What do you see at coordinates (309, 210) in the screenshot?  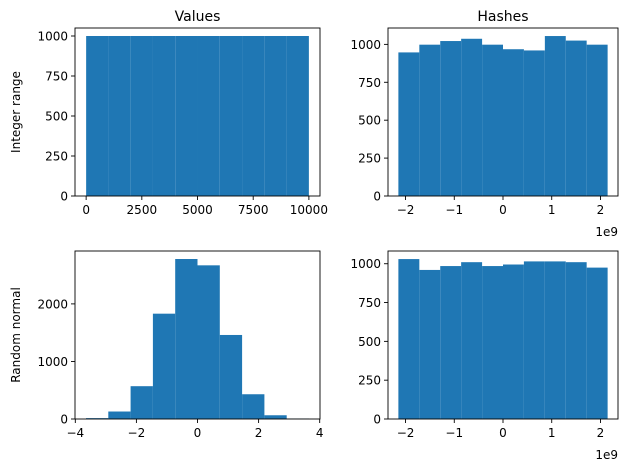 I see `x-tick-label: 10000` at bounding box center [309, 210].